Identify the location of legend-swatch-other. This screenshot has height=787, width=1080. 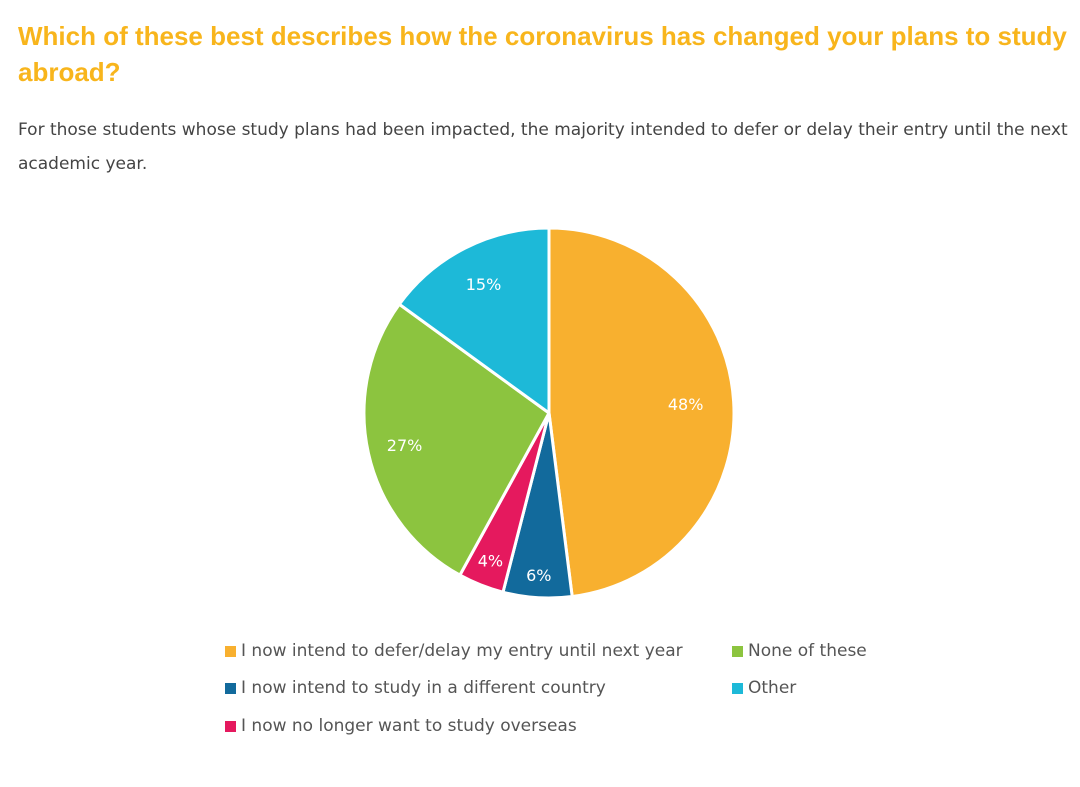
(737, 688).